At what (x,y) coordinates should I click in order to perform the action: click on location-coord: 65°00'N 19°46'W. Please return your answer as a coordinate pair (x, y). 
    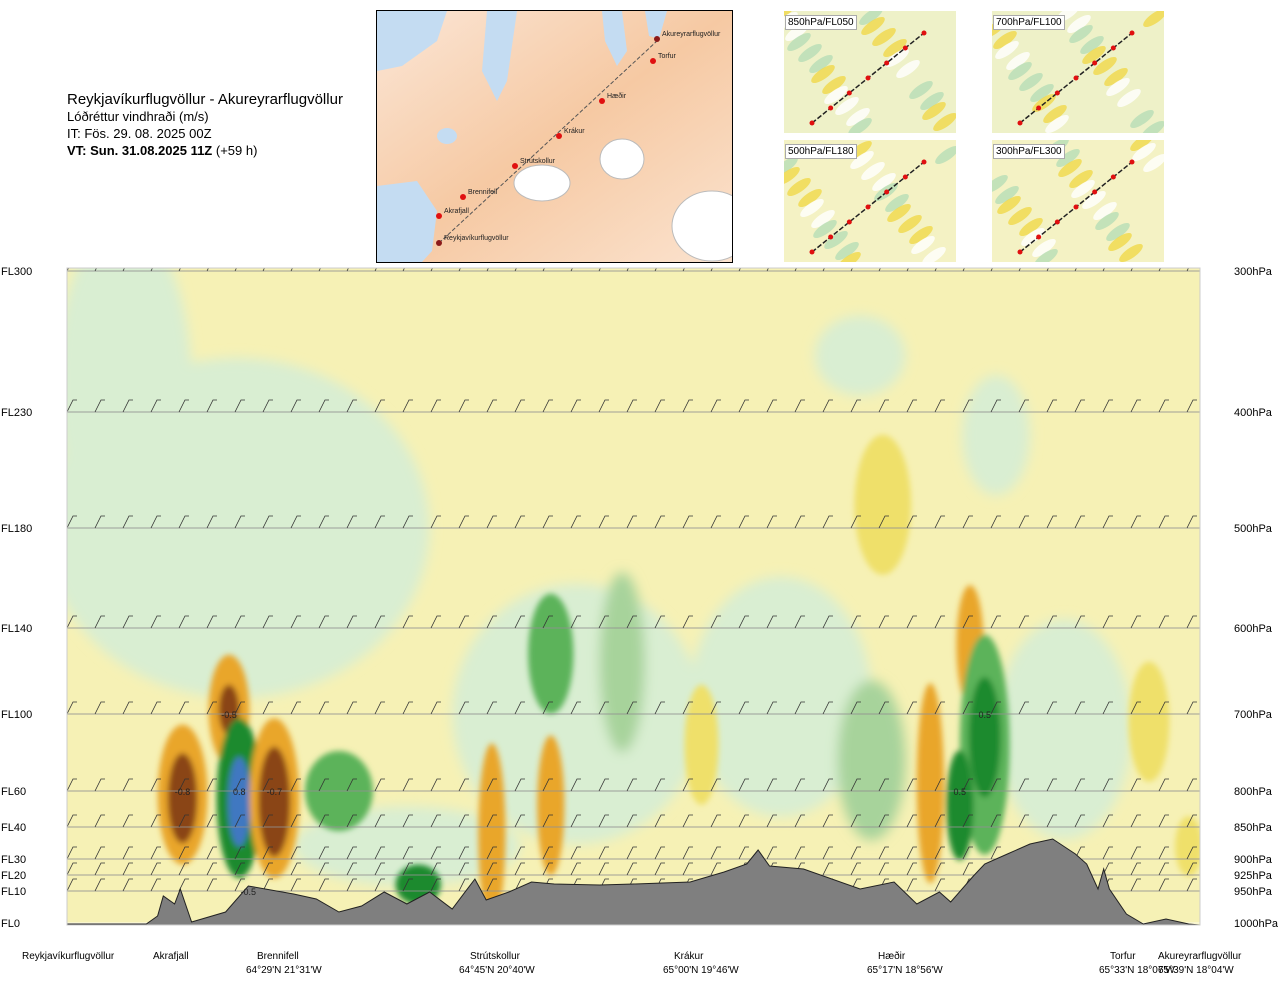
    Looking at the image, I should click on (701, 970).